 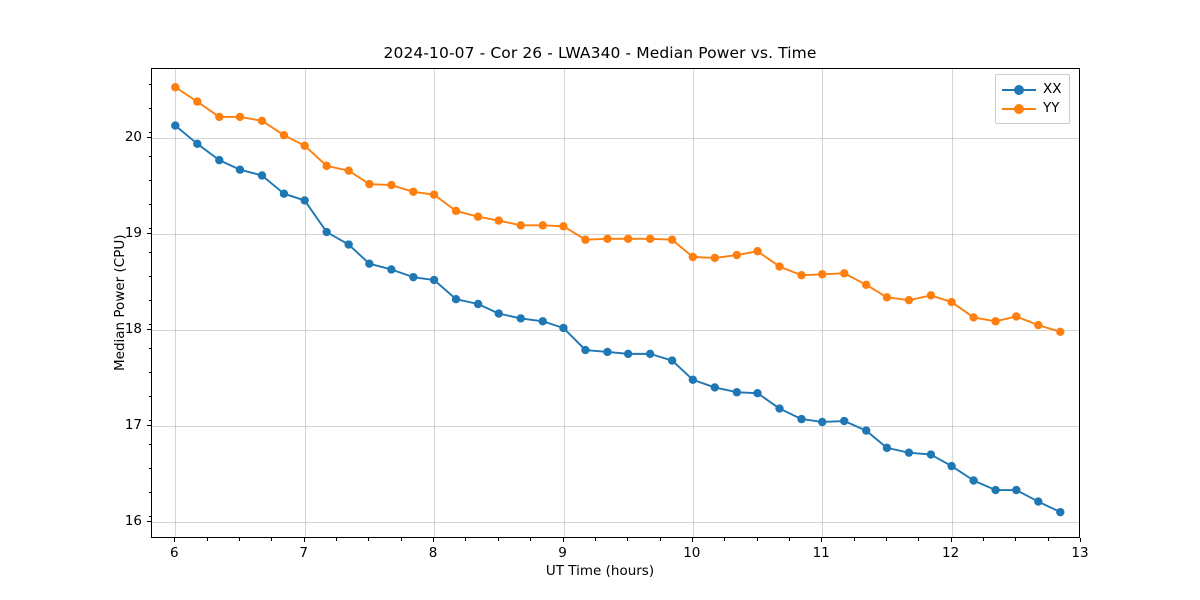 I want to click on legend-item-xx: XX, so click(x=1032, y=89).